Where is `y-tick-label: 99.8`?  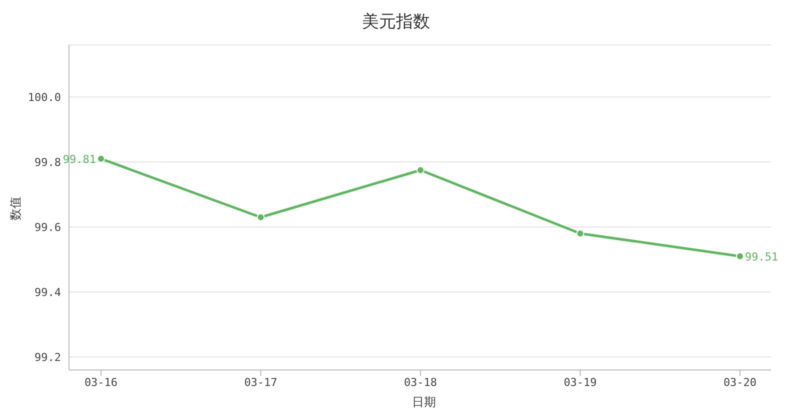
y-tick-label: 99.8 is located at coordinates (47, 162).